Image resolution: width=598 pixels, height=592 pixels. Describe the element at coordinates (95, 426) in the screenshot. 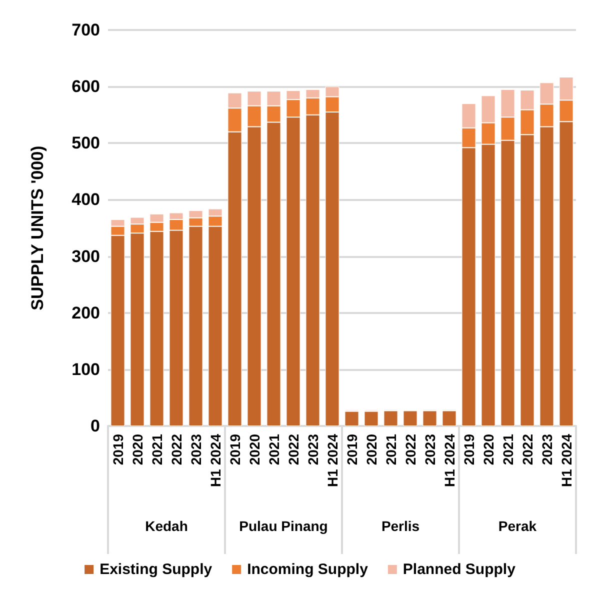

I see `y-tick-label: 0` at that location.